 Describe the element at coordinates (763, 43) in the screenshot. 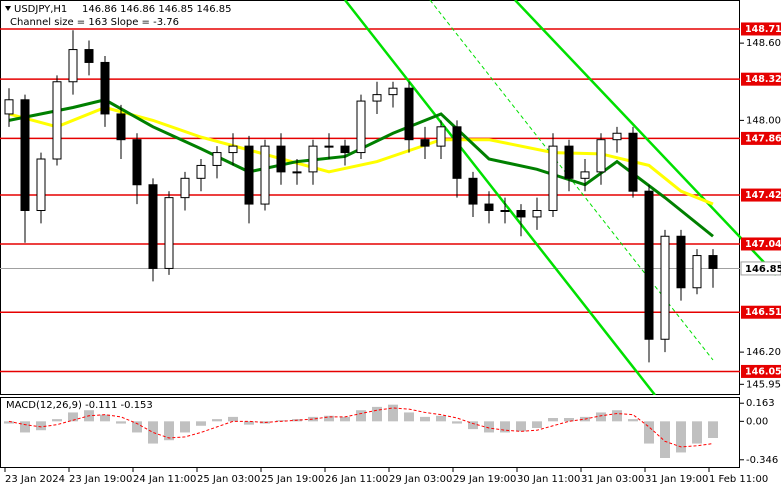

I see `y-tick-label: 148.60` at that location.